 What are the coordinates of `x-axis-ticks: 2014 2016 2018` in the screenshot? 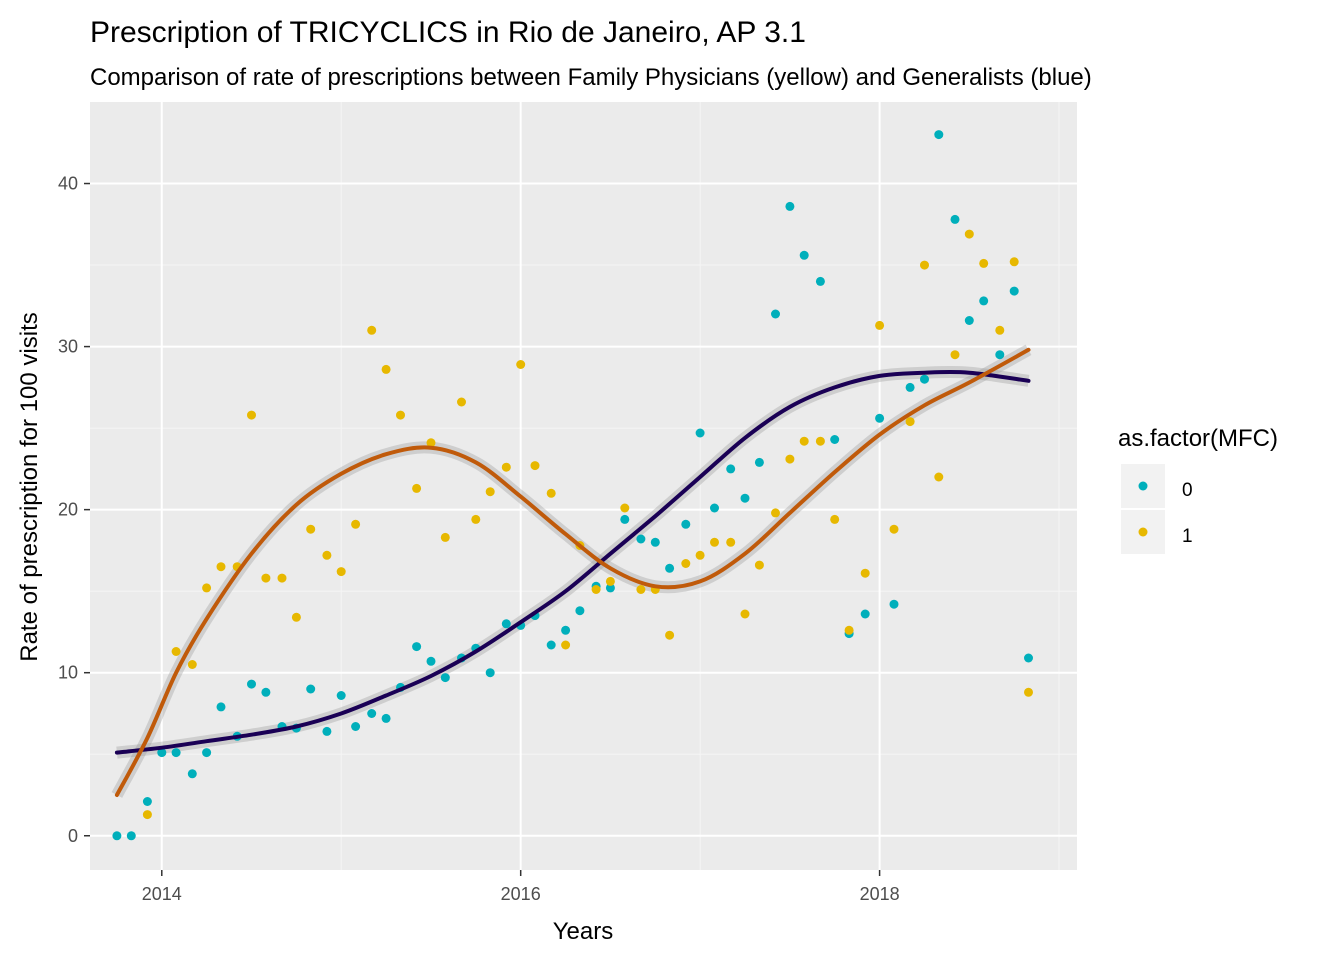 It's located at (521, 887).